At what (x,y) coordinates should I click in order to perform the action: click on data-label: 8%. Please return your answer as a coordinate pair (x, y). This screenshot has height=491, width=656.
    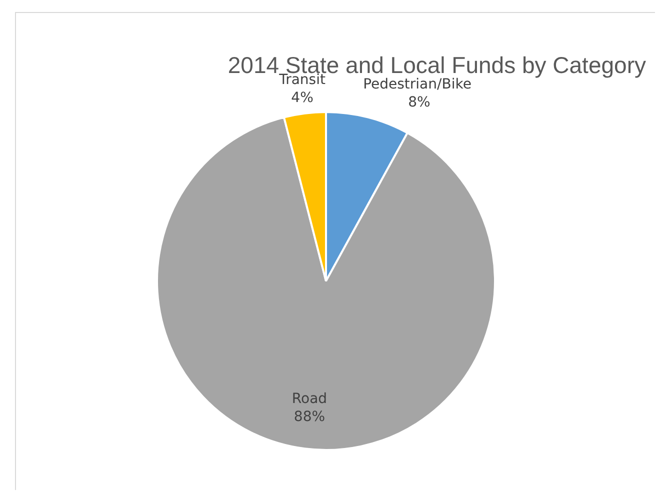
    Looking at the image, I should click on (419, 102).